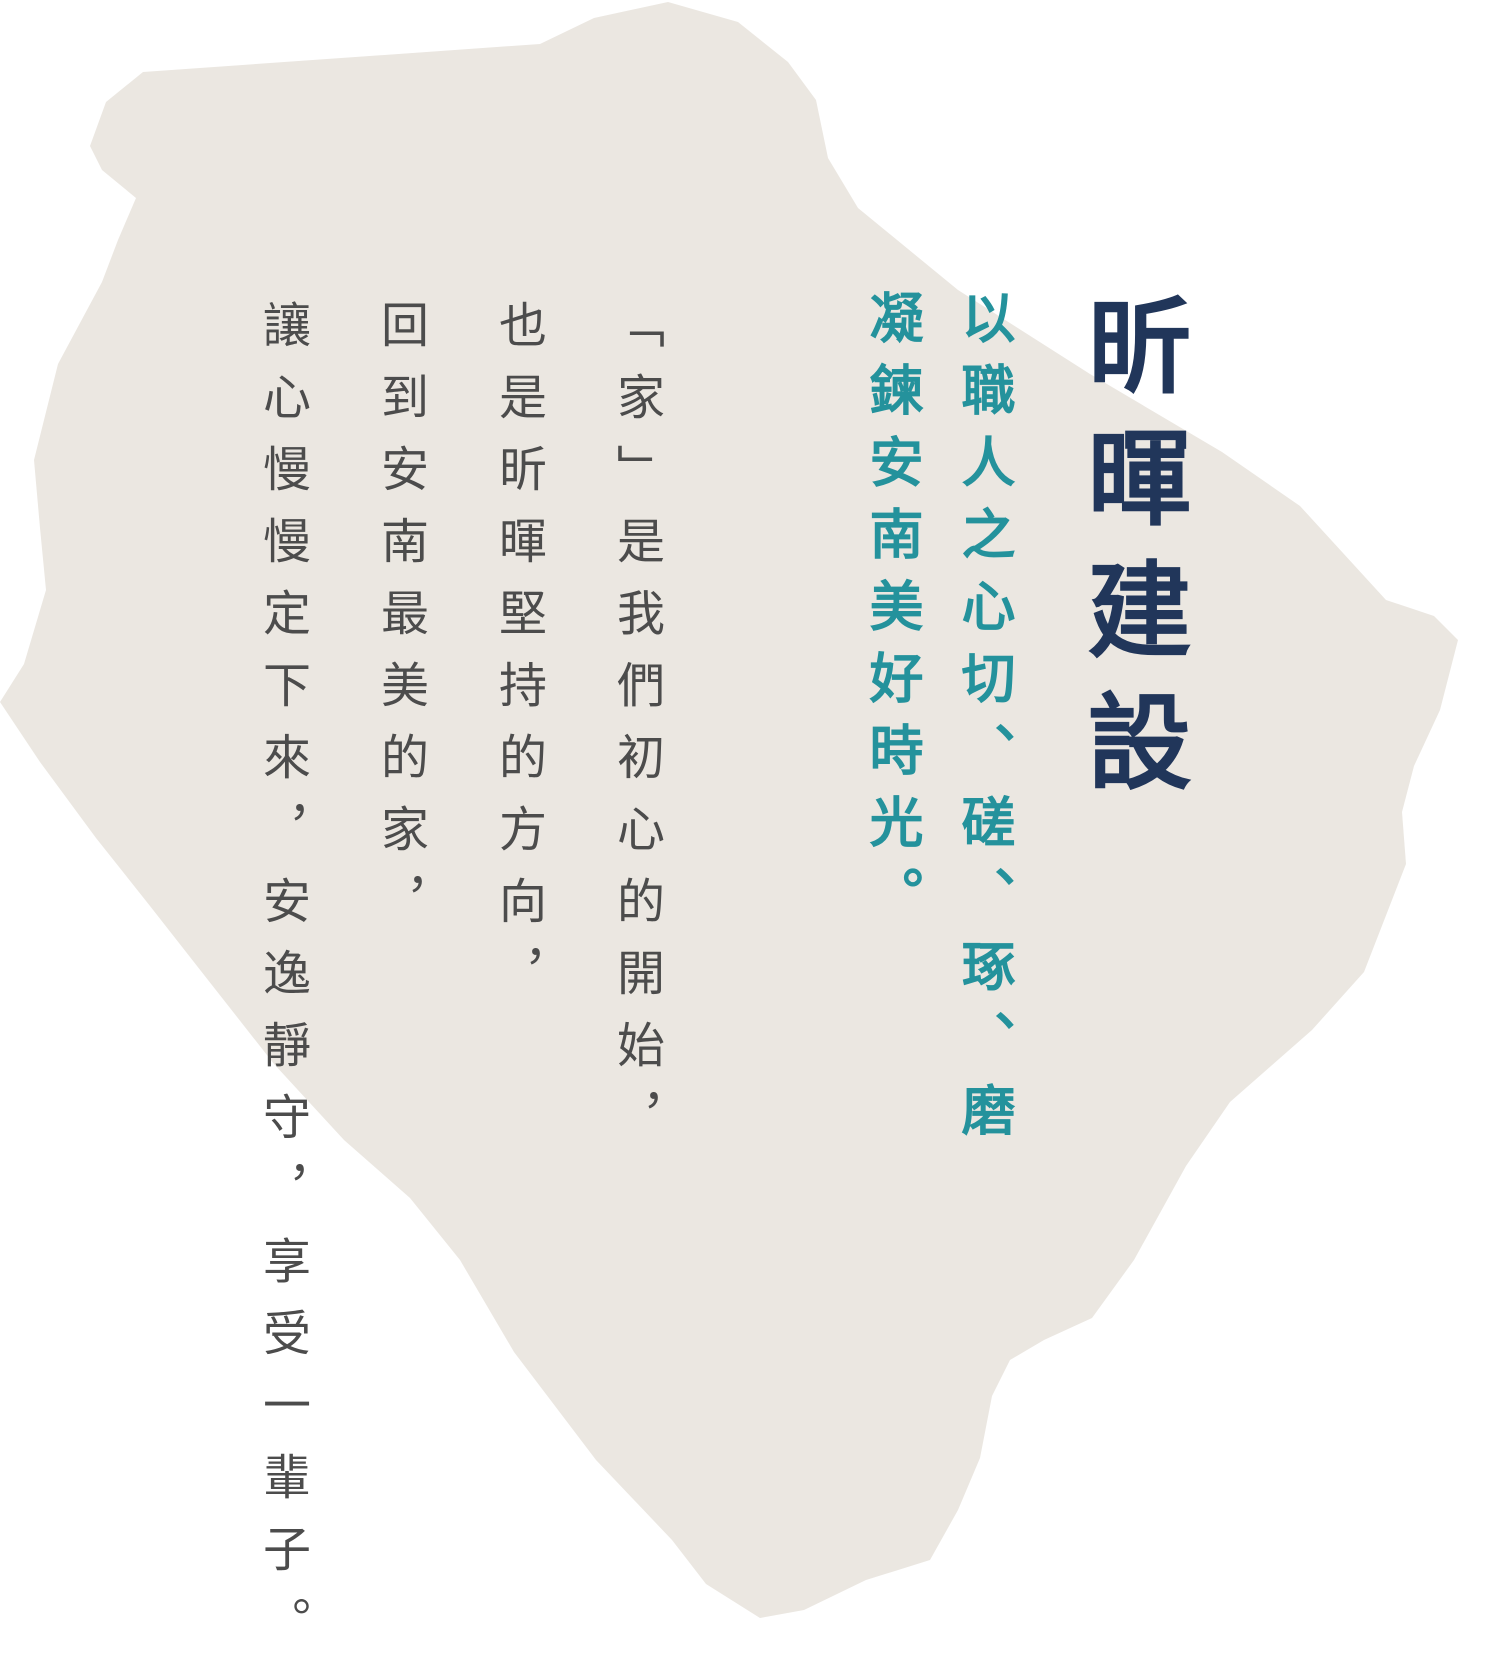 The image size is (1497, 1668). I want to click on body-line-2: 也是昕暉堅持的方向，, so click(518, 660).